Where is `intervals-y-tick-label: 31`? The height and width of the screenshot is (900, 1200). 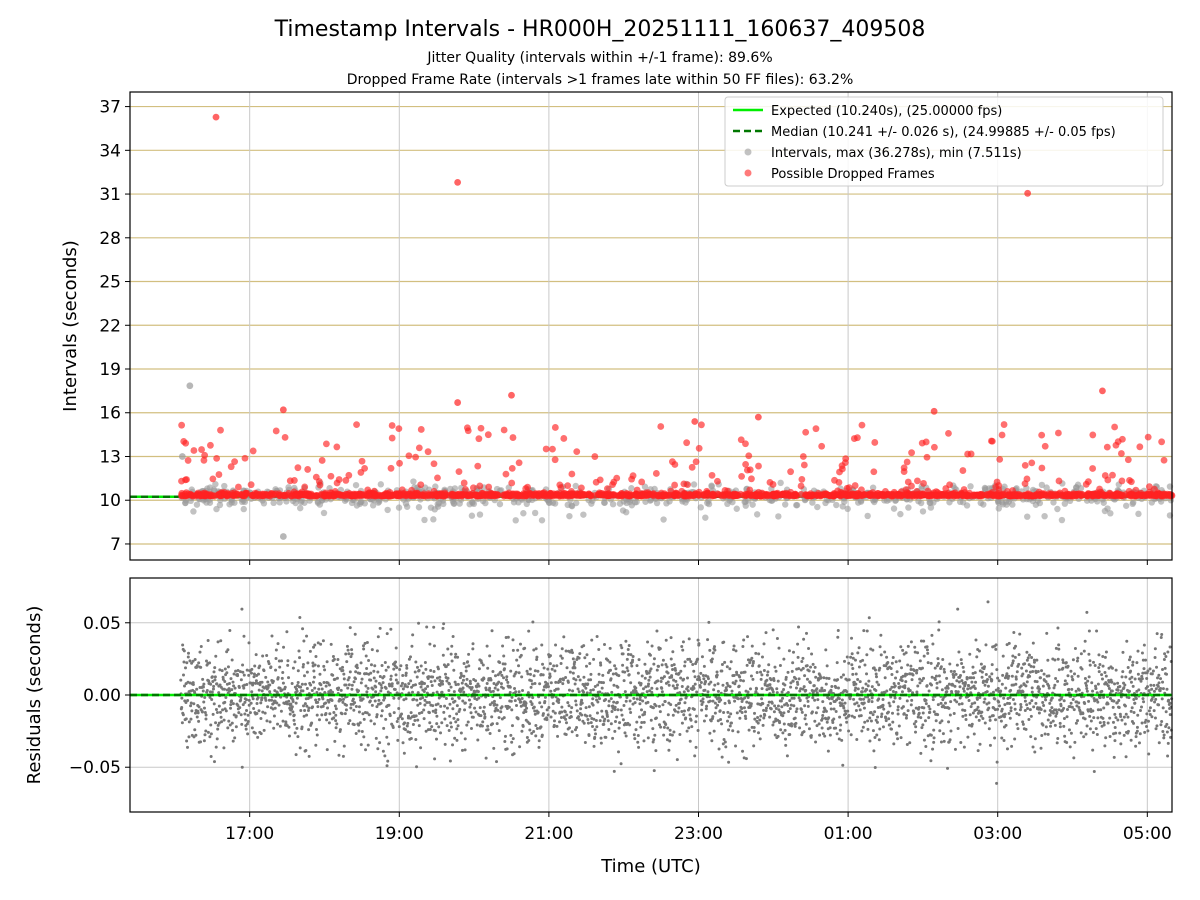
intervals-y-tick-label: 31 is located at coordinates (110, 195).